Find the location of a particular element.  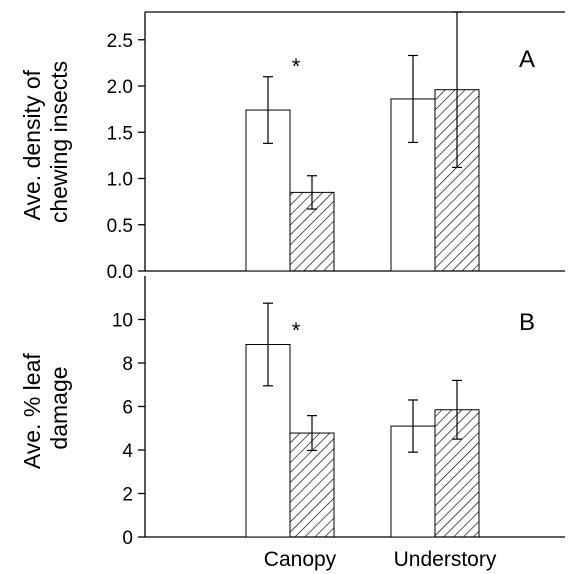

panel-b-y-tick-label: 10 is located at coordinates (122, 321).